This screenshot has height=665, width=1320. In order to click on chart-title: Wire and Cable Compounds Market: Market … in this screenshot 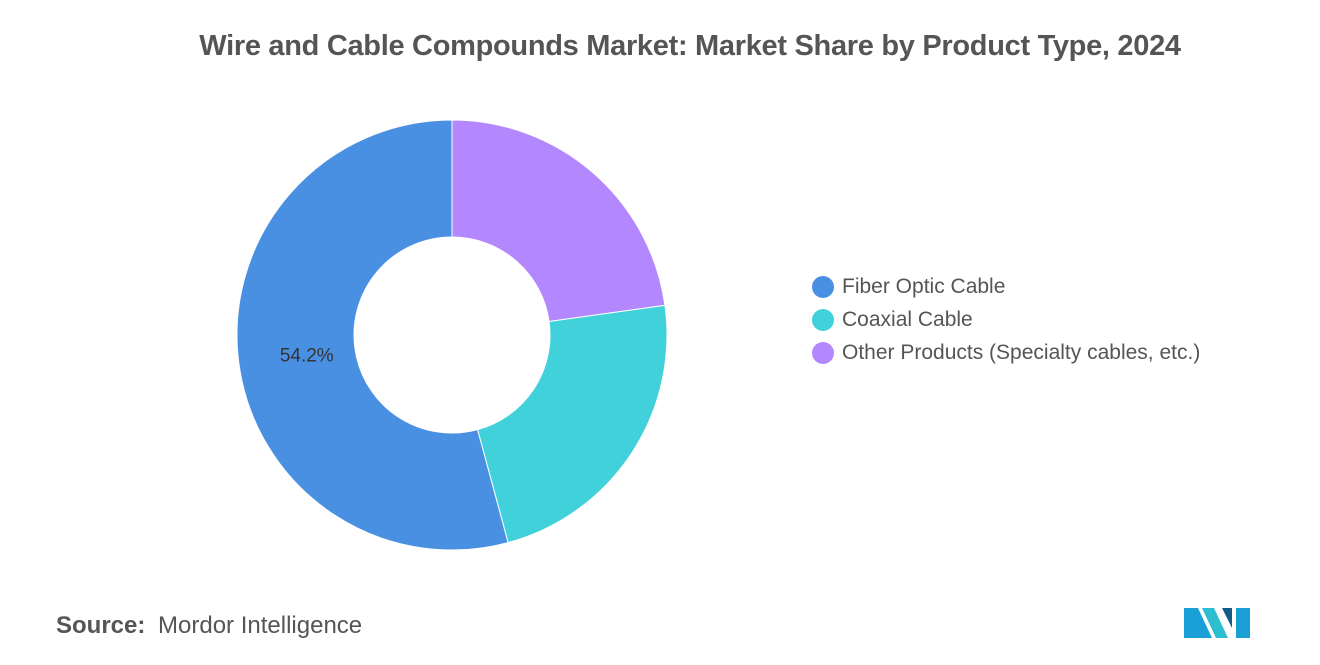, I will do `click(690, 46)`.